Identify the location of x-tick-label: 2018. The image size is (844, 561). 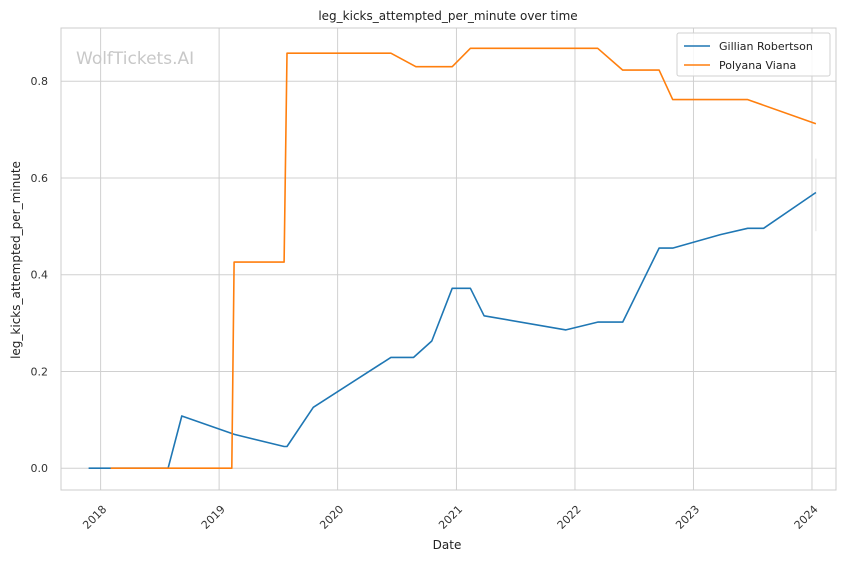
(94, 517).